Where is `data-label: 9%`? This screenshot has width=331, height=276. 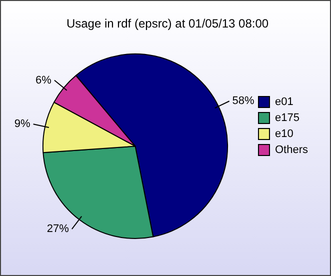
data-label: 9% is located at coordinates (22, 124).